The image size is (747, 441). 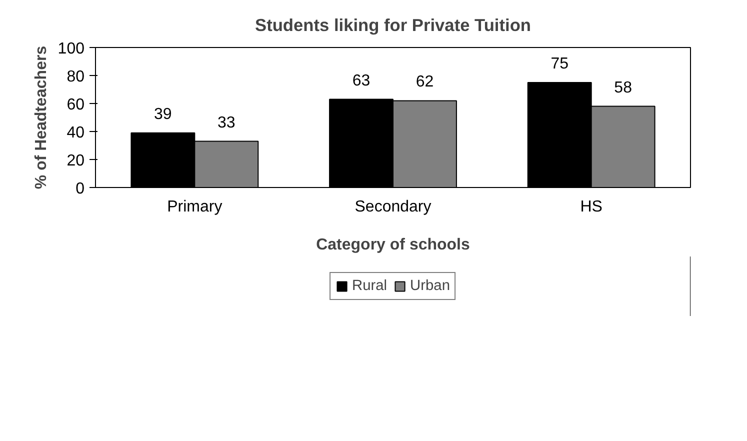 What do you see at coordinates (393, 245) in the screenshot?
I see `x-axis-title: Category of schools` at bounding box center [393, 245].